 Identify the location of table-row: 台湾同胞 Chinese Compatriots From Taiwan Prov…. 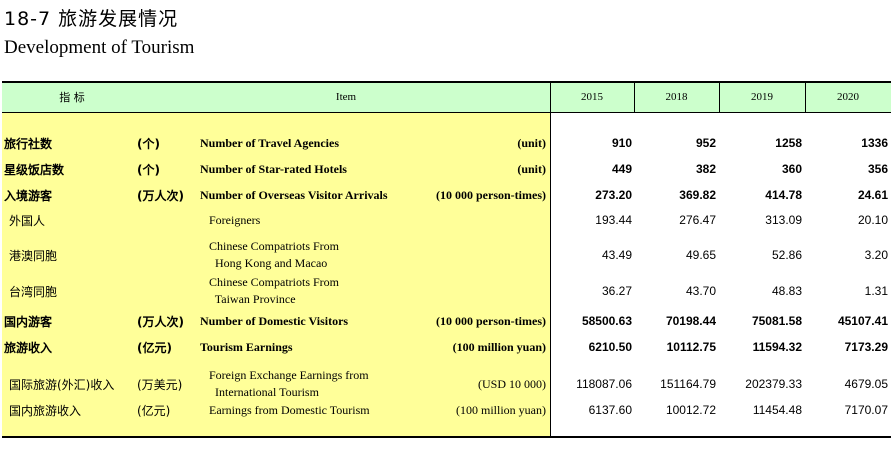
(446, 291).